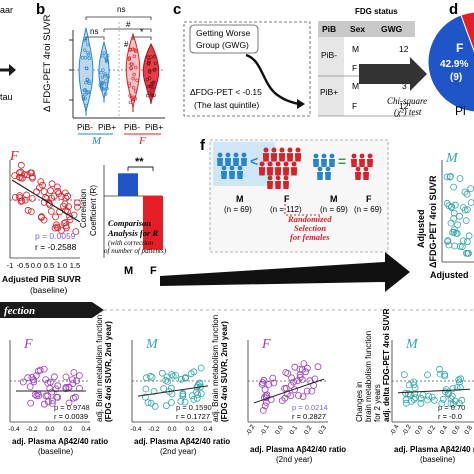 The width and height of the screenshot is (474, 474). Describe the element at coordinates (55, 451) in the screenshot. I see `bottom-scatter-x-sublabel: (baseline)` at that location.